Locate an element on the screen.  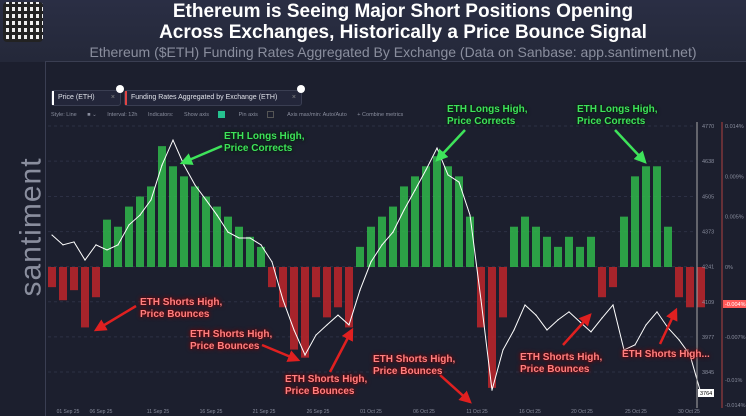
date-tick-label: 16 Oct 25 is located at coordinates (530, 412).